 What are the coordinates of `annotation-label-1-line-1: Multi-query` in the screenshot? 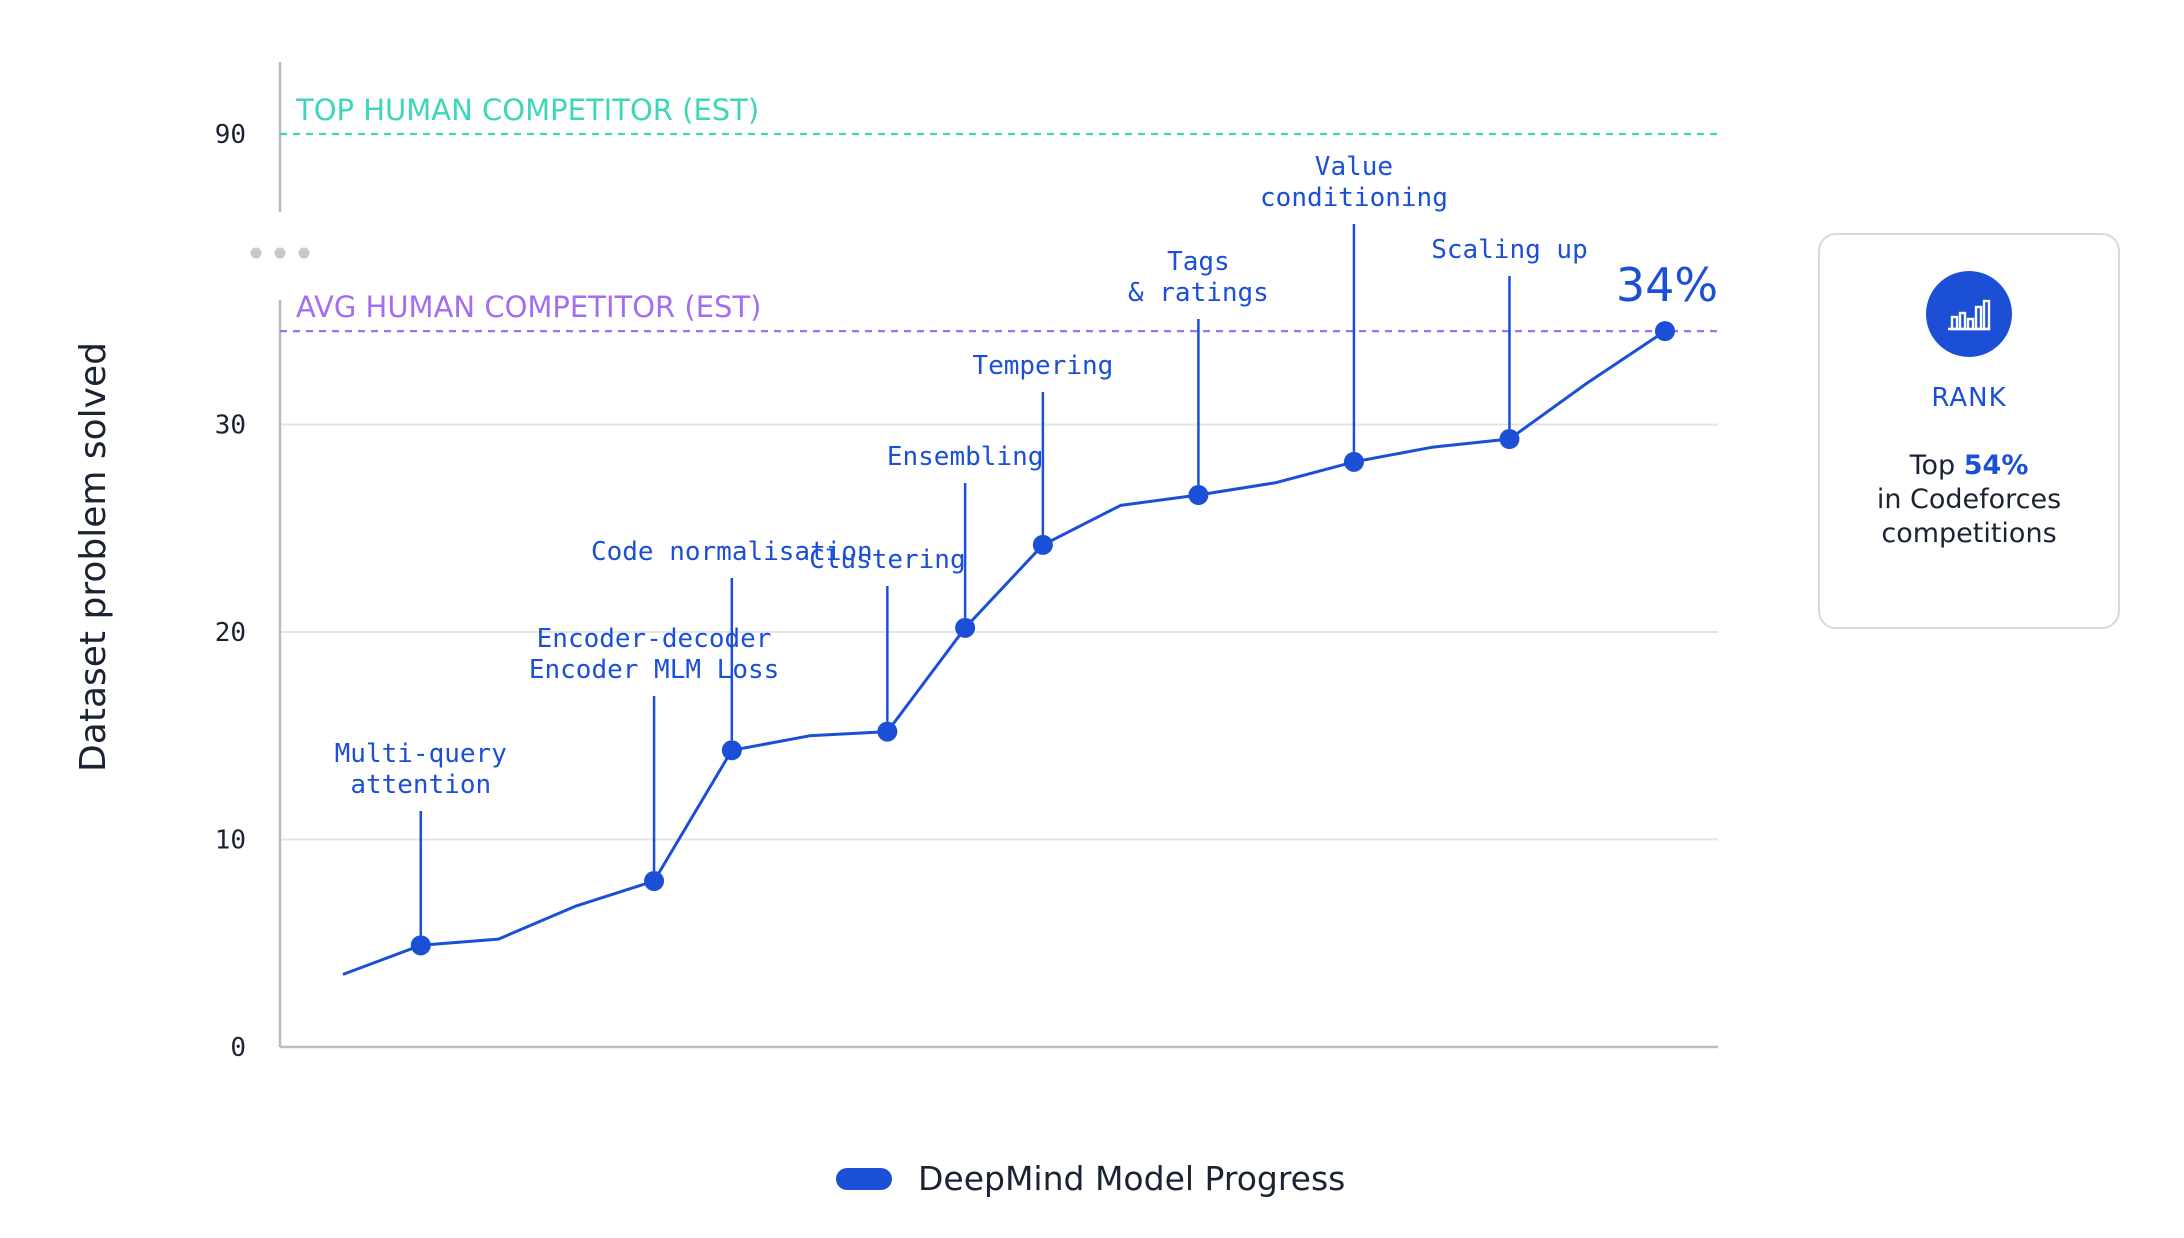 It's located at (421, 754).